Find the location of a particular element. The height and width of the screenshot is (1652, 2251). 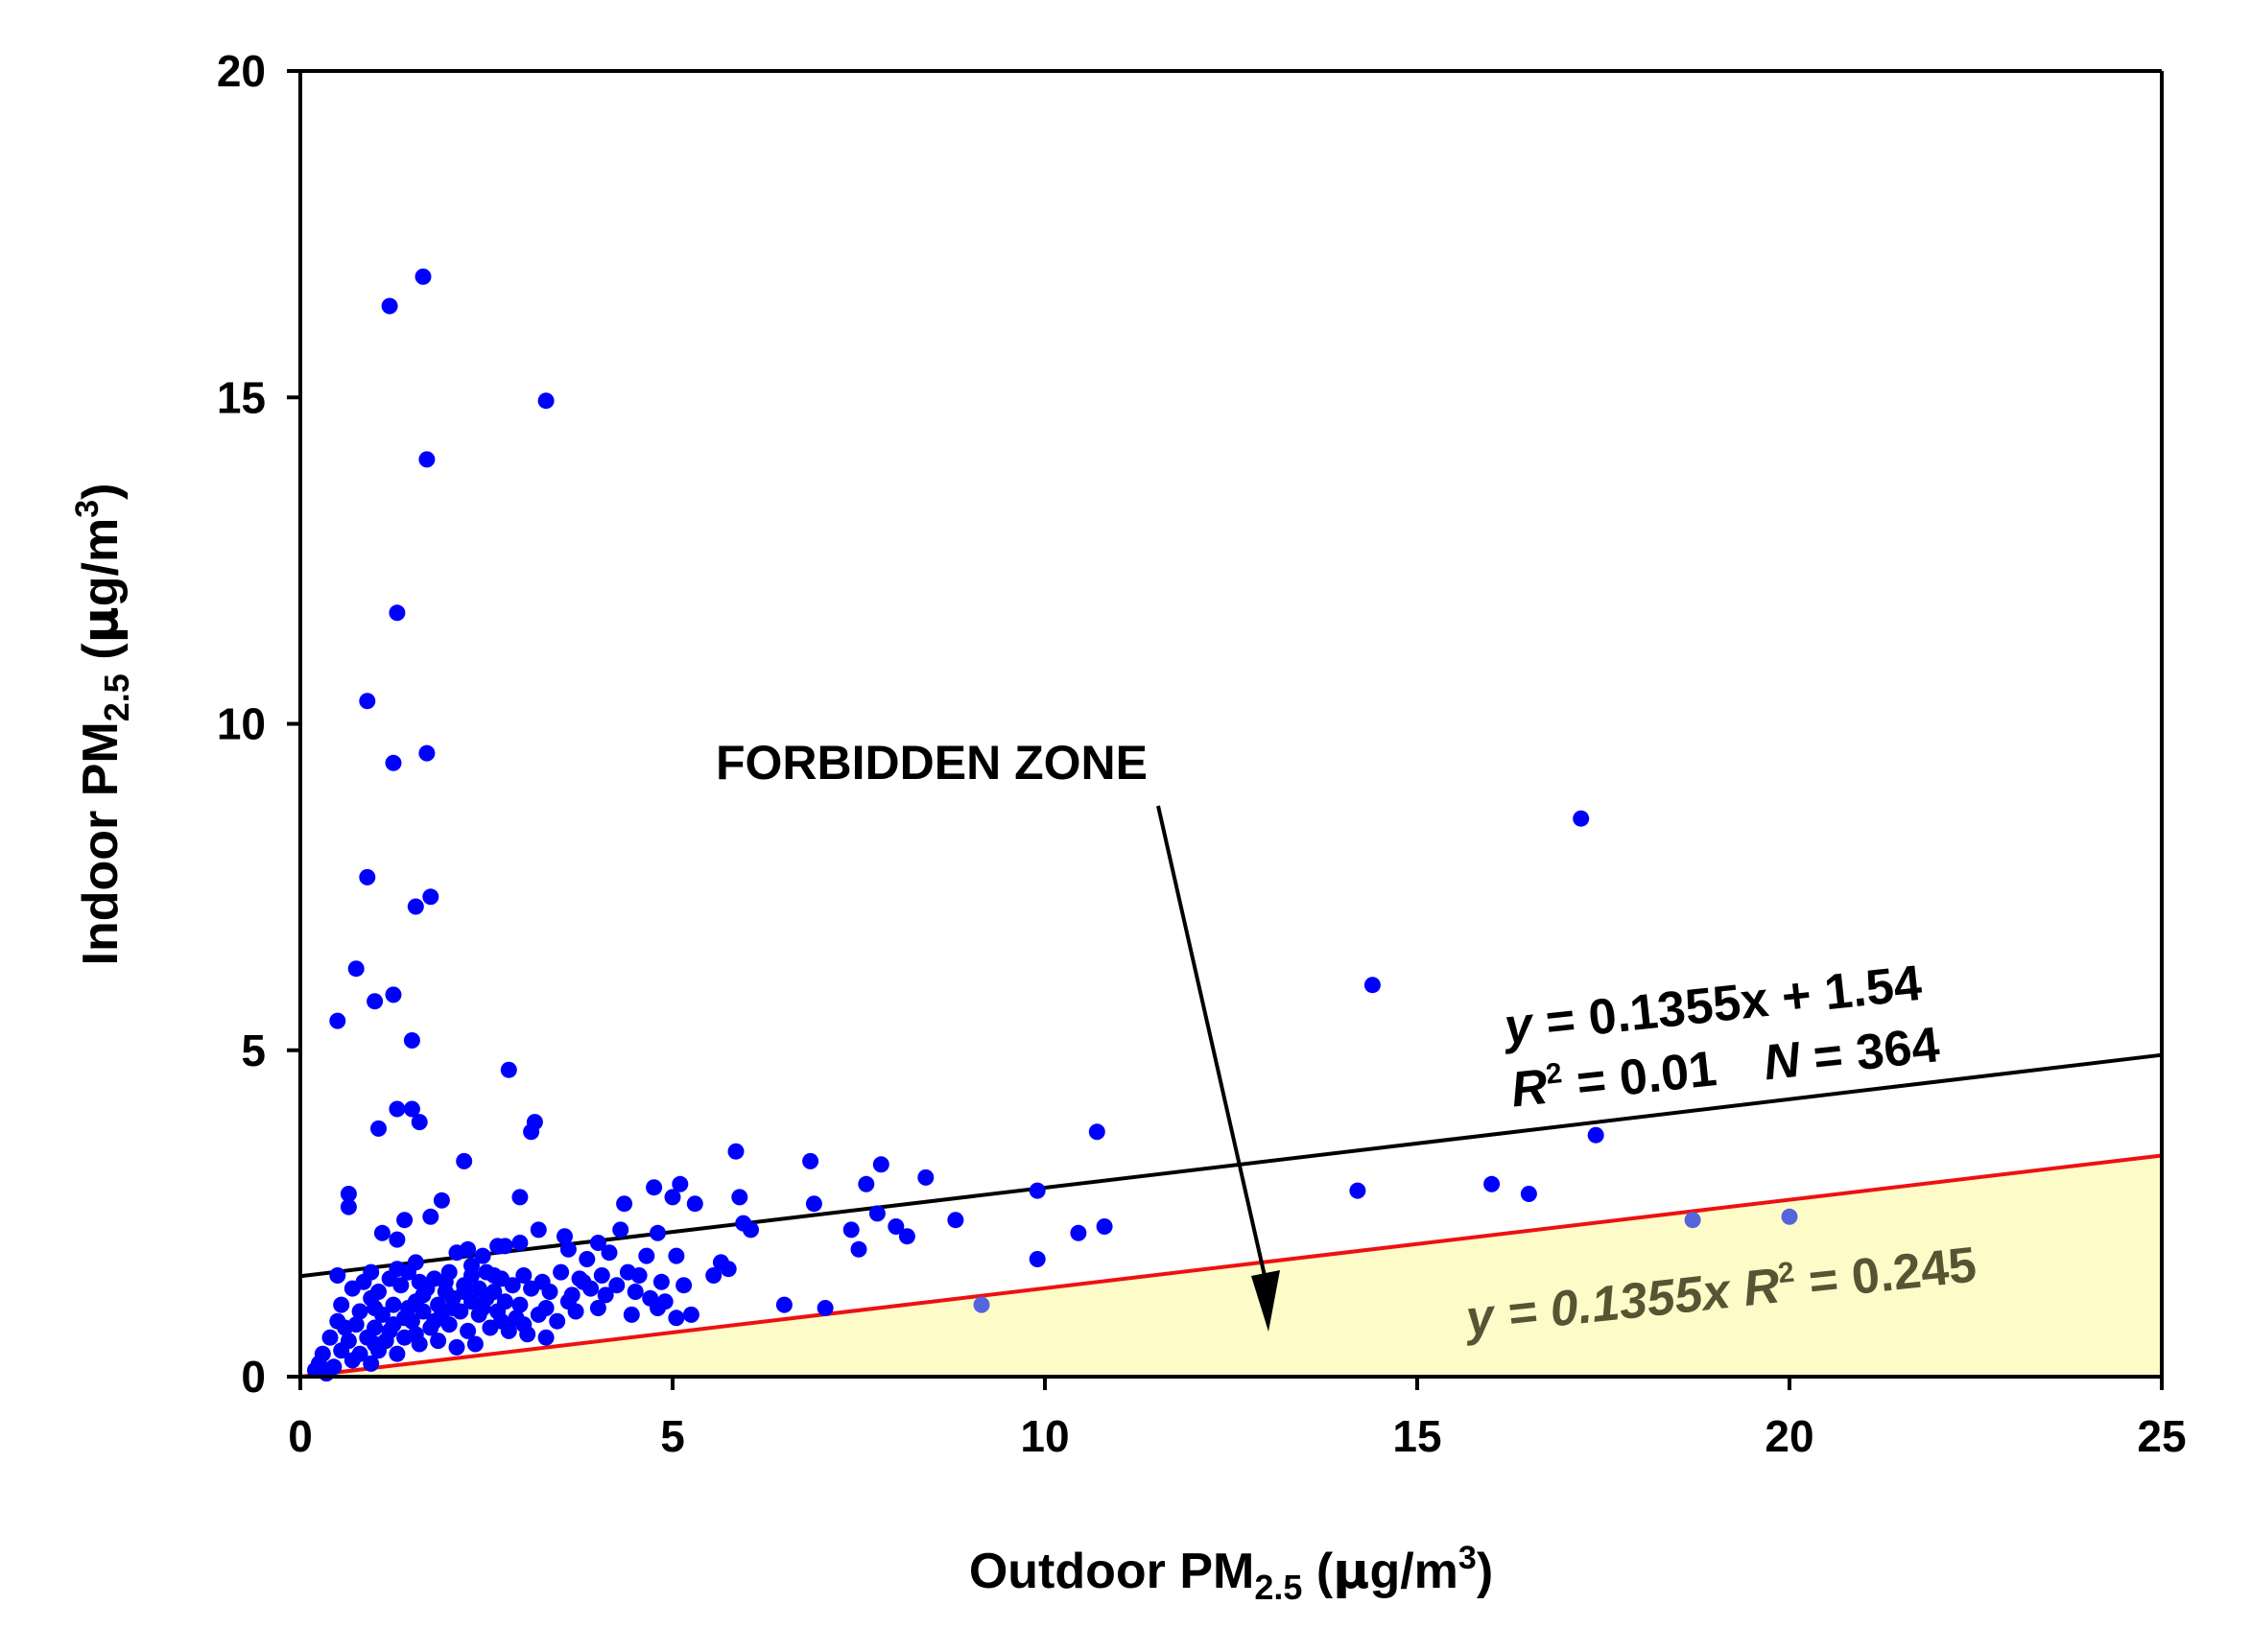

y-tick-label: 0 is located at coordinates (253, 1377).